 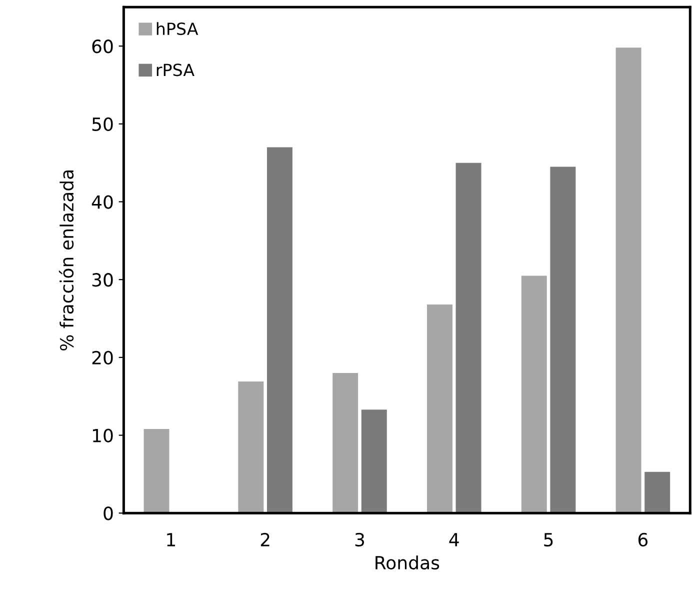 What do you see at coordinates (102, 357) in the screenshot?
I see `y-tick-label: 20` at bounding box center [102, 357].